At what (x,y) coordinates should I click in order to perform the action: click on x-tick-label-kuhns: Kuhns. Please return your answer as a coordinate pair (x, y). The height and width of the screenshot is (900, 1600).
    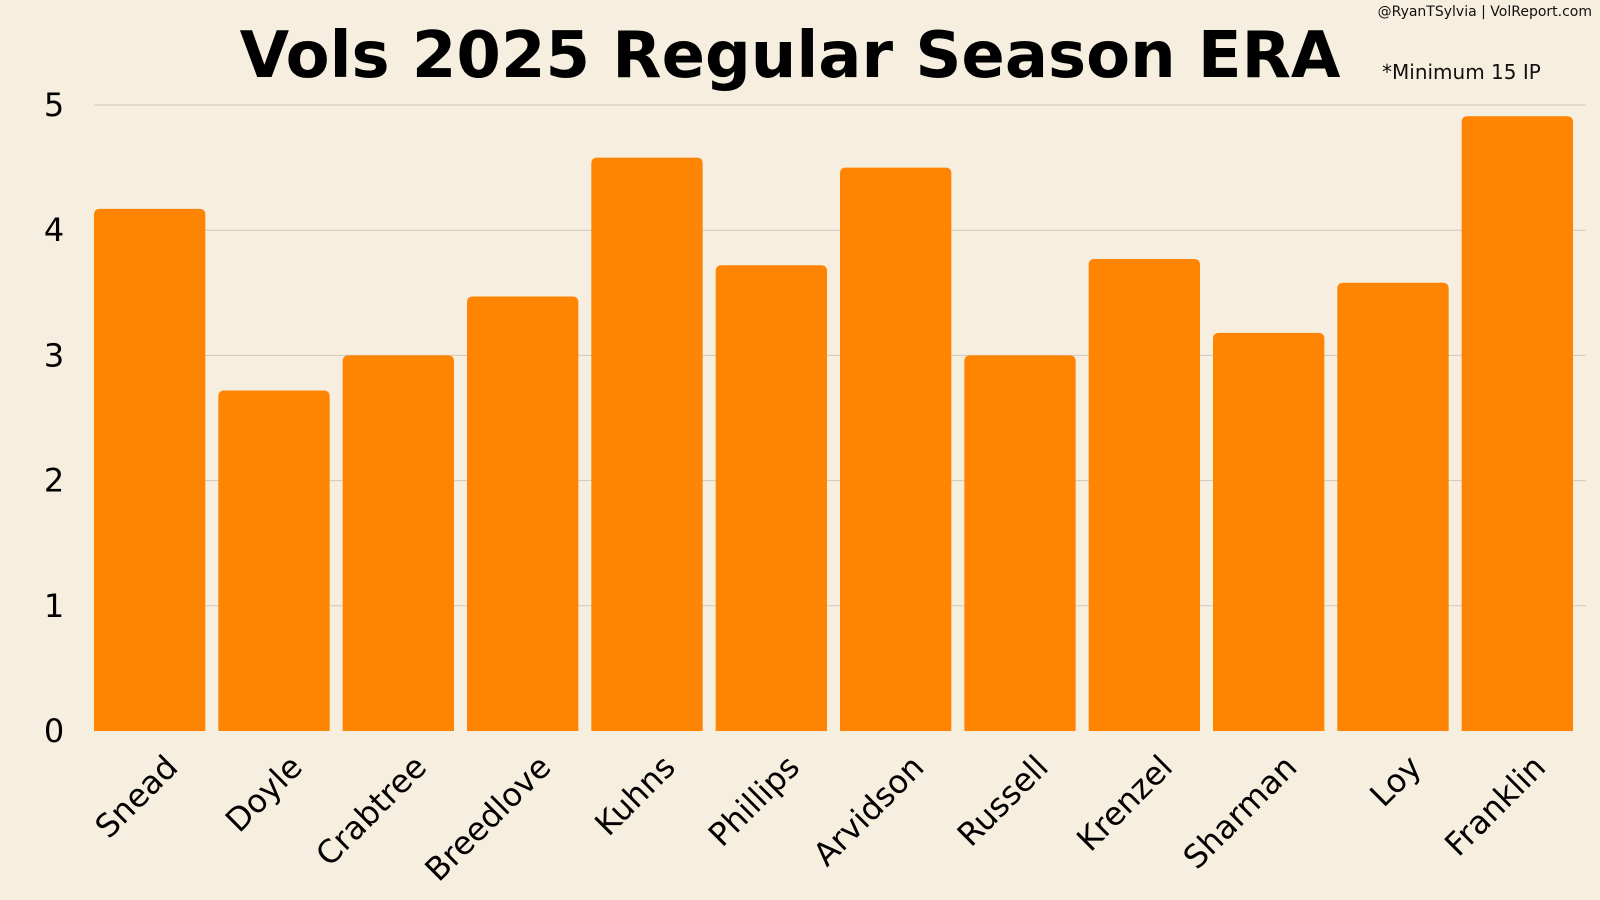
    Looking at the image, I should click on (634, 795).